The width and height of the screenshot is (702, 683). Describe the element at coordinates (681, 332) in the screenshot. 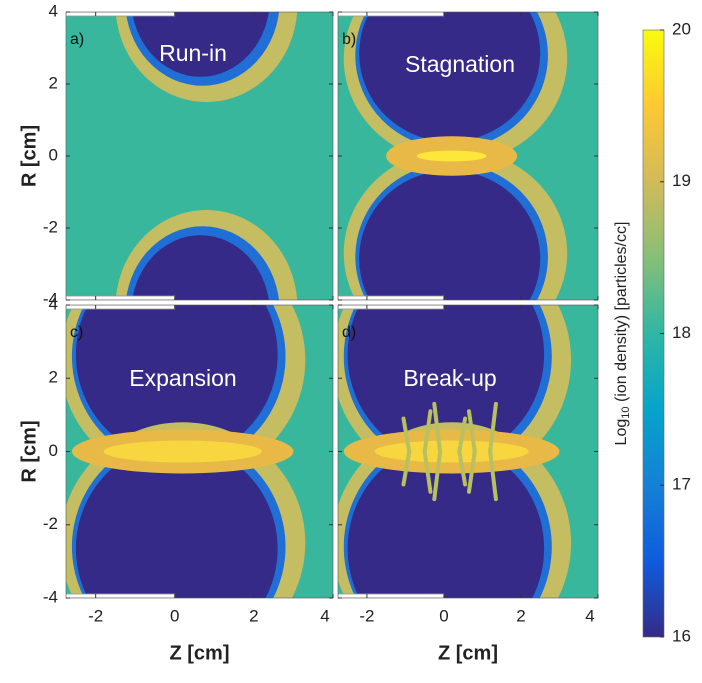

I see `colorbar-tick-label: 18` at that location.